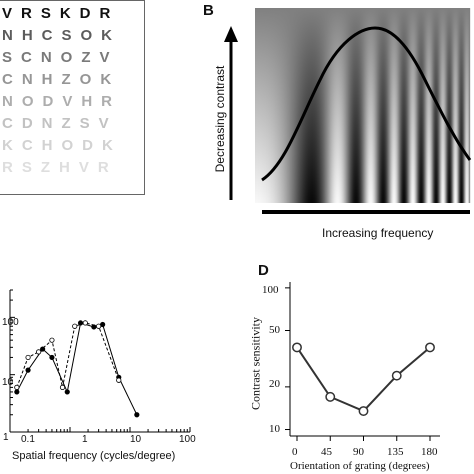 This screenshot has height=474, width=474. I want to click on ytick-label: 50, so click(274, 330).